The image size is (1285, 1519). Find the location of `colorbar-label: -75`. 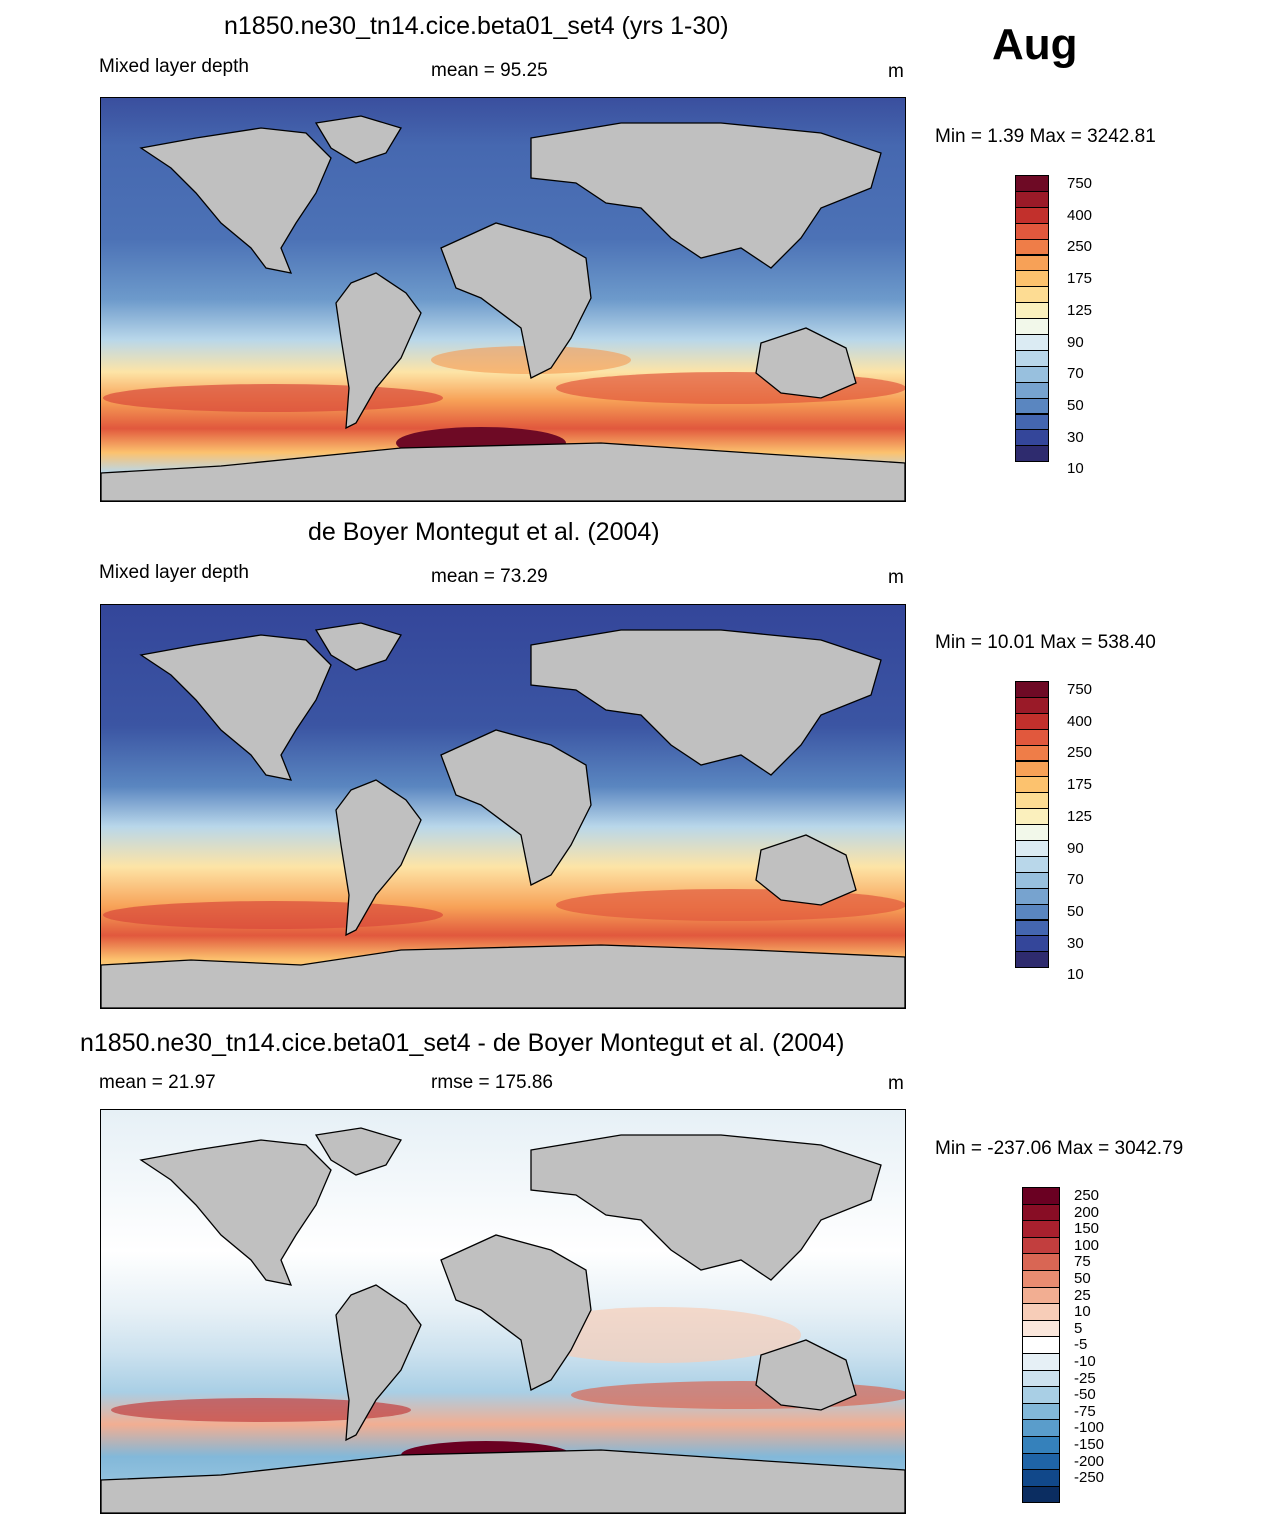

colorbar-label: -75 is located at coordinates (1085, 1411).